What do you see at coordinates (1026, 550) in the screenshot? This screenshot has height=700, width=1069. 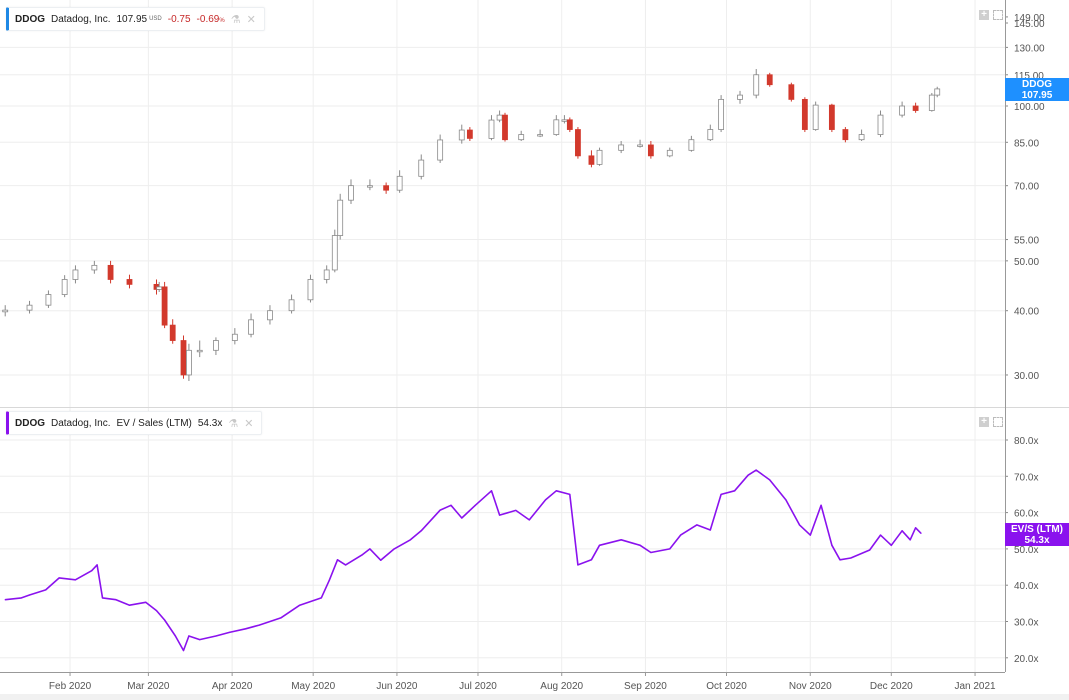 I see `ev-axis-tick-label: 50.0x` at bounding box center [1026, 550].